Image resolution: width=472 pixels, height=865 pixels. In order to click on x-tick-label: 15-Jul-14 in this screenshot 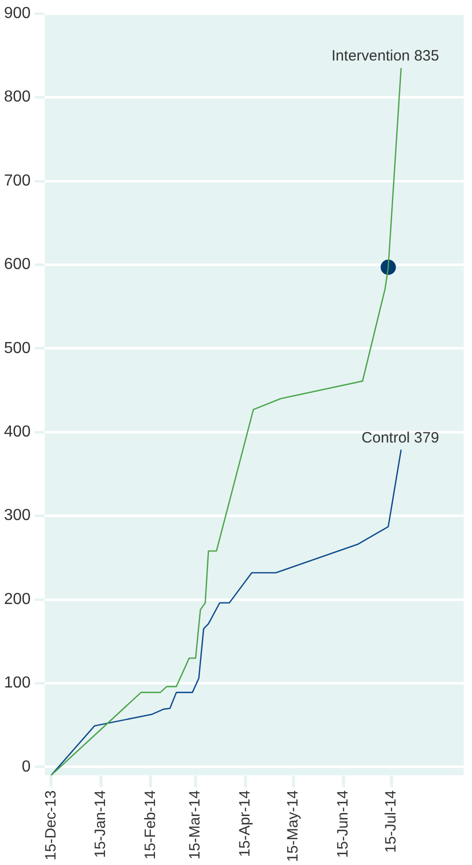, I will do `click(391, 821)`.